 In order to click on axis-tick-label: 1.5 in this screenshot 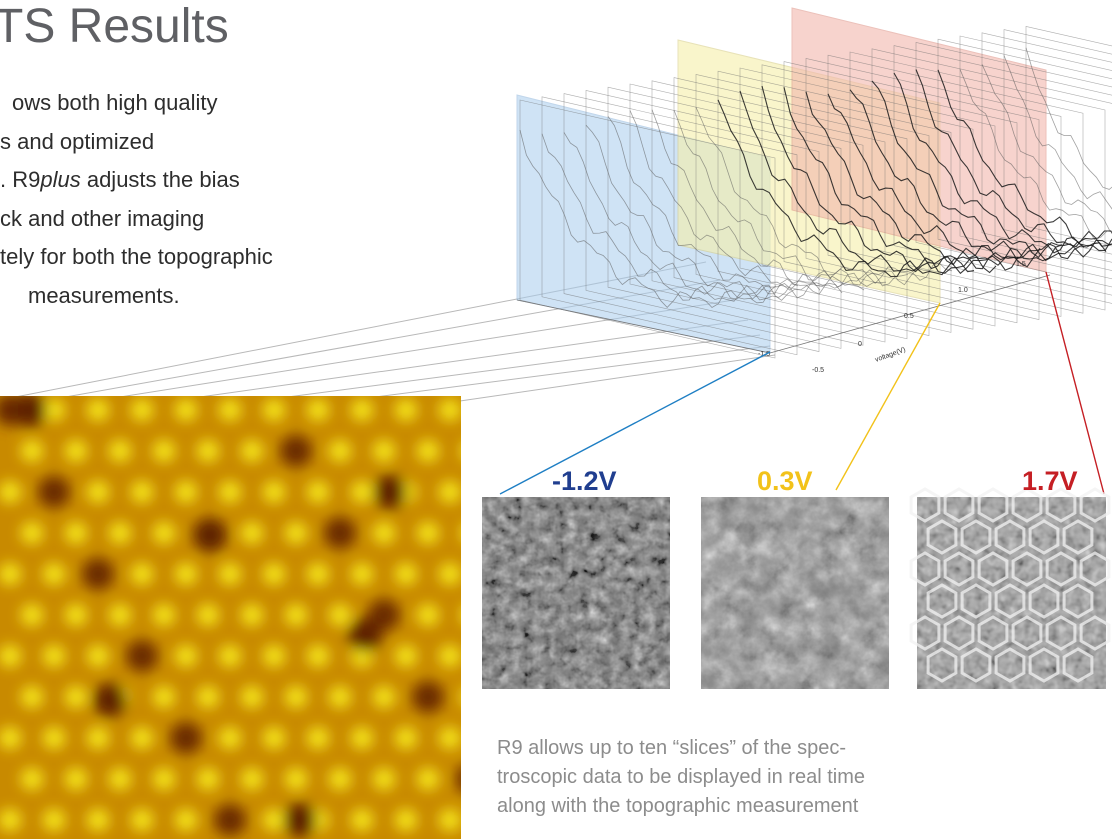, I will do `click(1021, 264)`.